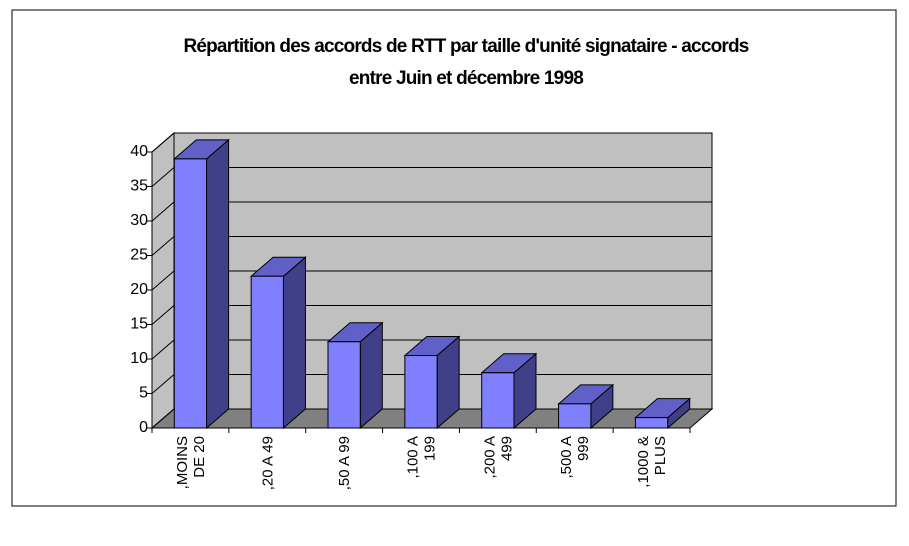 The width and height of the screenshot is (909, 546). I want to click on x-tick-label-line: ,500 A, so click(566, 457).